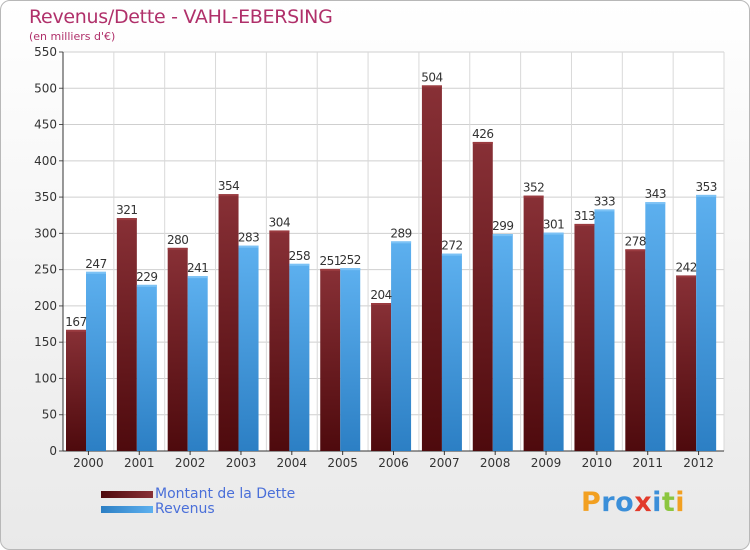  Describe the element at coordinates (45, 270) in the screenshot. I see `y-tick-label: 250` at that location.